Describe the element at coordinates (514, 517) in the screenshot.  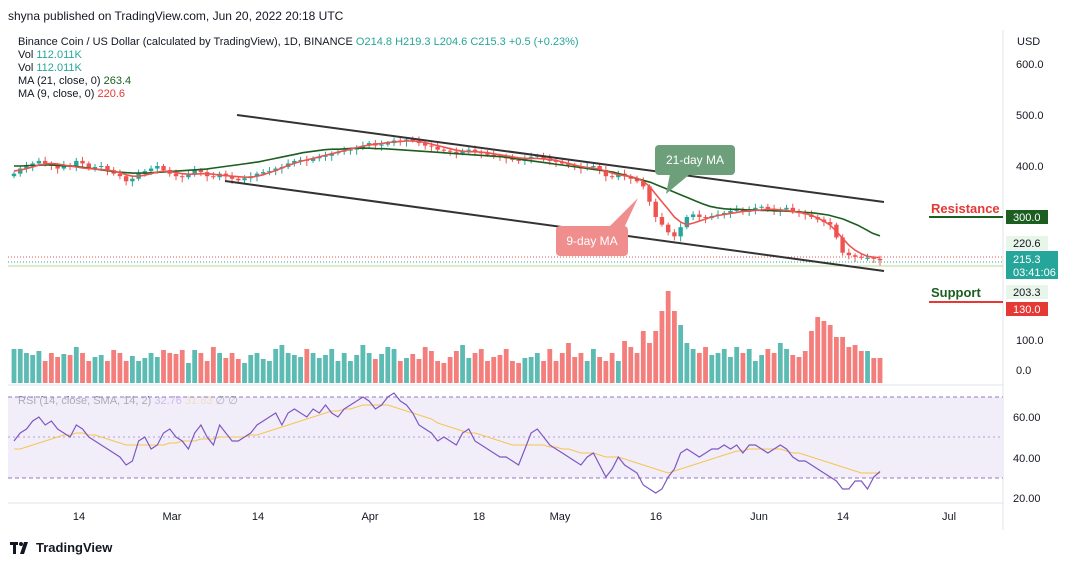
I see `time-axis-ticks: 14 Mar 14 Apr 18 May 16 Jun 14 Jul` at that location.